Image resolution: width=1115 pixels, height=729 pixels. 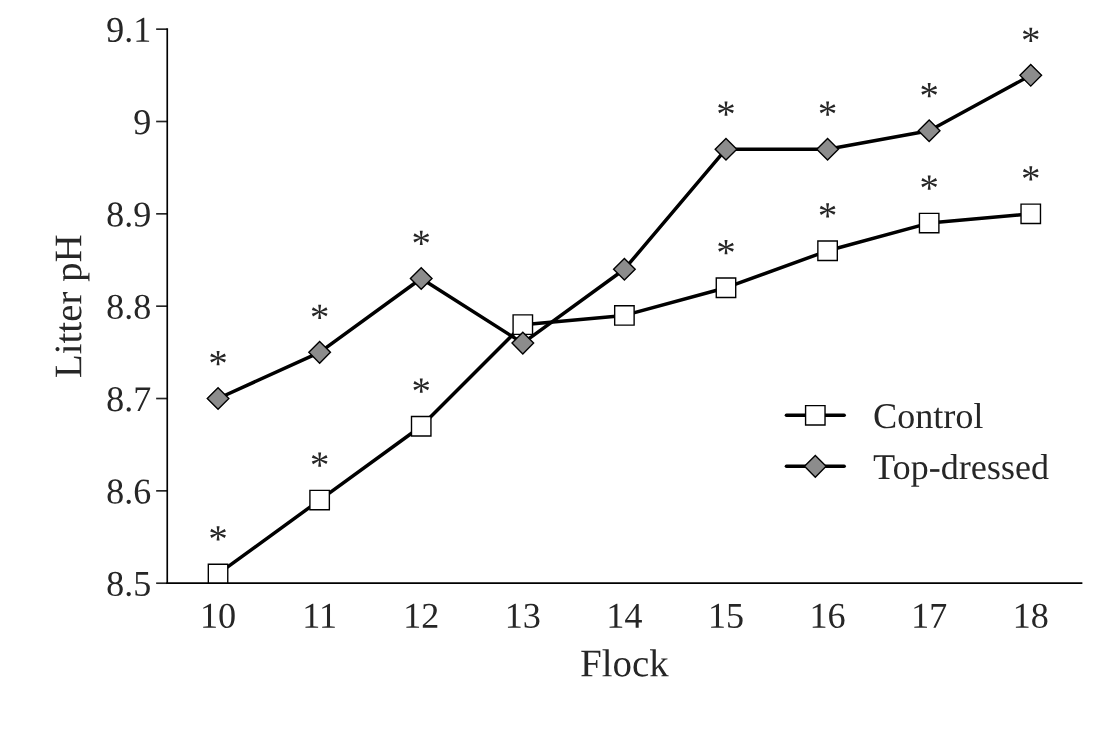 What do you see at coordinates (129, 491) in the screenshot?
I see `y-tick-label: 8.6` at bounding box center [129, 491].